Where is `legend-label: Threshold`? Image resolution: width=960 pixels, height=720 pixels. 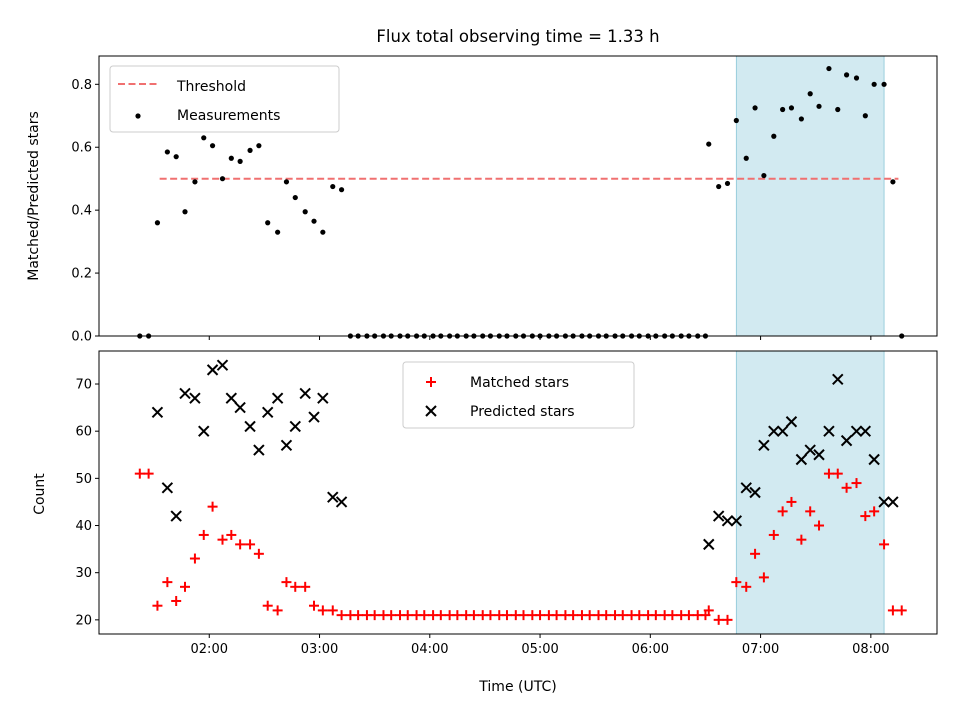
legend-label: Threshold is located at coordinates (211, 87).